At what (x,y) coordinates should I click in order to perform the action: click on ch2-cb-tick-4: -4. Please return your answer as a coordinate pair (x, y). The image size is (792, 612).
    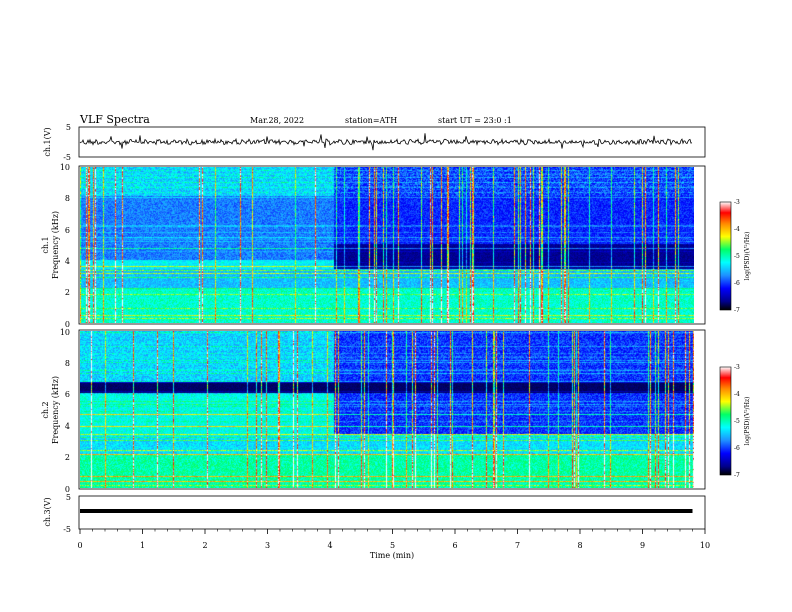
    Looking at the image, I should click on (737, 394).